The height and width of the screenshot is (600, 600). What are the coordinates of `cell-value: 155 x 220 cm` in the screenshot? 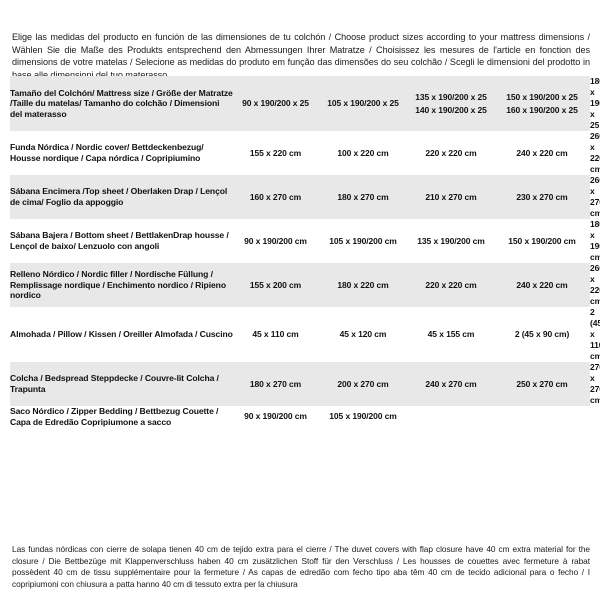 It's located at (275, 153).